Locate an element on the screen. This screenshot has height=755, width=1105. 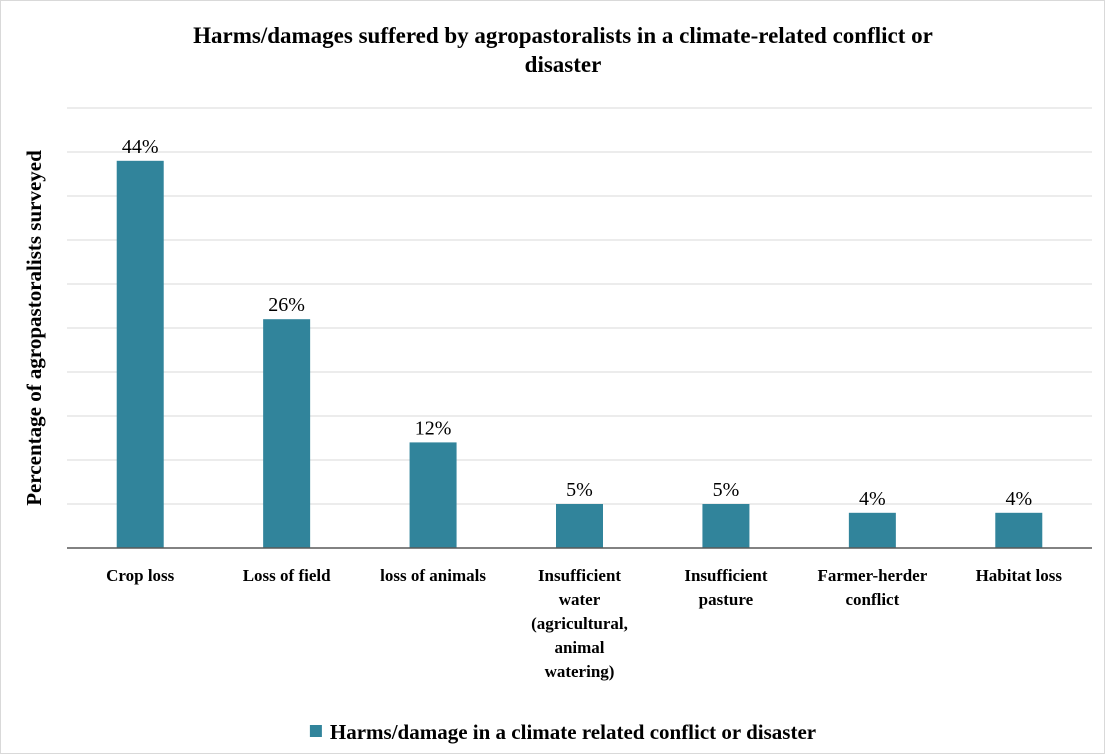
category-label: Farmer-herder conflict is located at coordinates (872, 587).